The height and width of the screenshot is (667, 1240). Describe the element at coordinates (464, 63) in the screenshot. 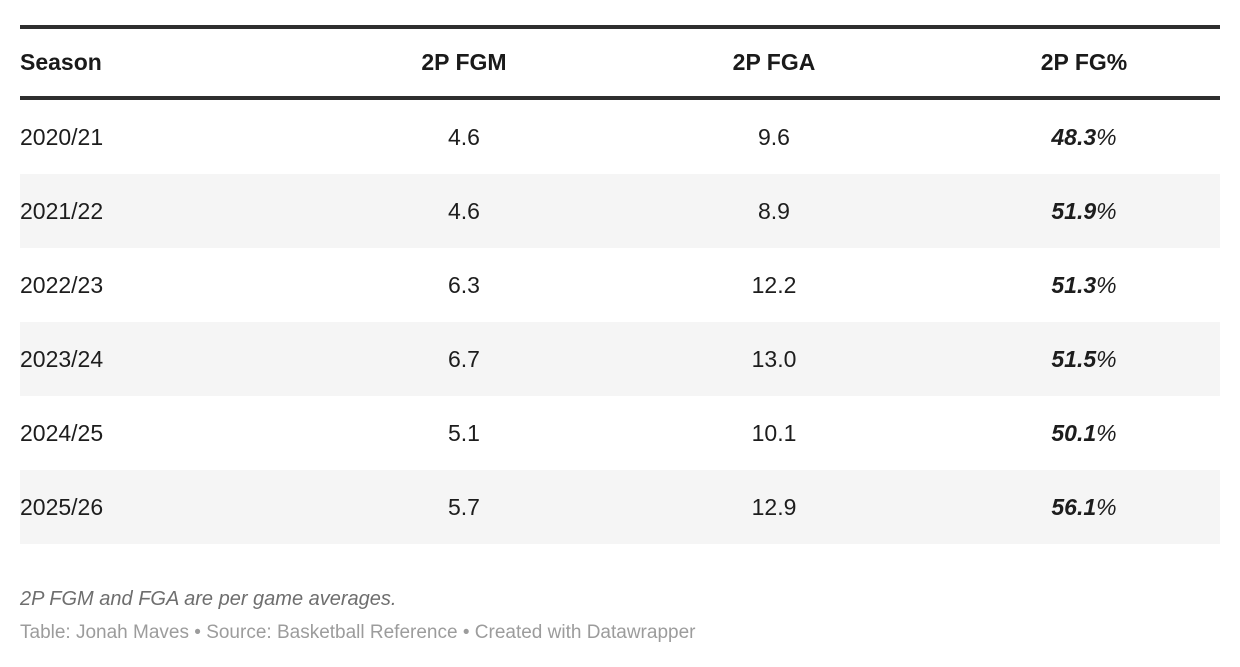

I see `column-header-2p-fgm: 2P FGM` at that location.